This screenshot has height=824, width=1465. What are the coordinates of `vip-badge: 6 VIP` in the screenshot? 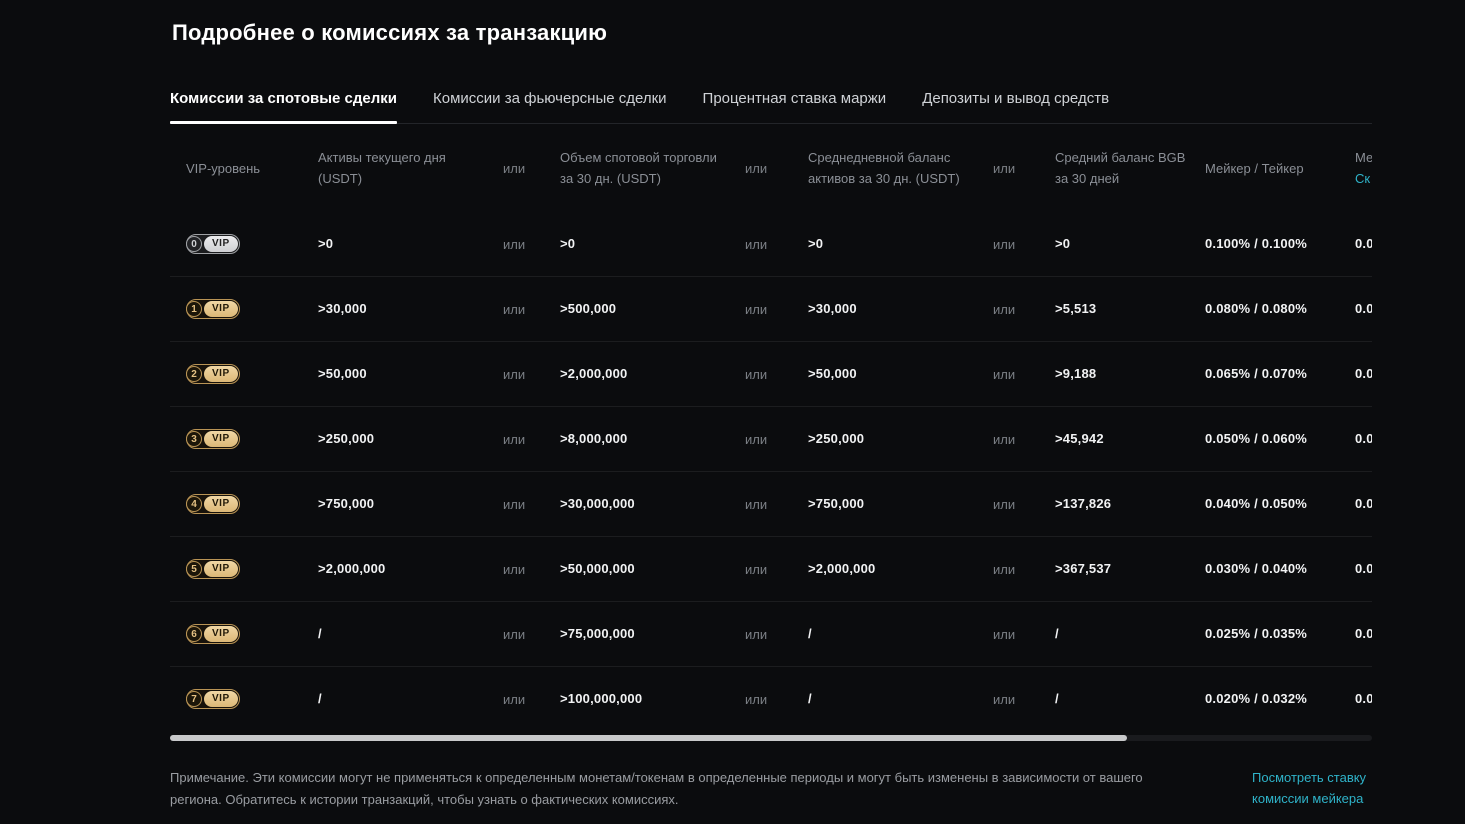 It's located at (213, 634).